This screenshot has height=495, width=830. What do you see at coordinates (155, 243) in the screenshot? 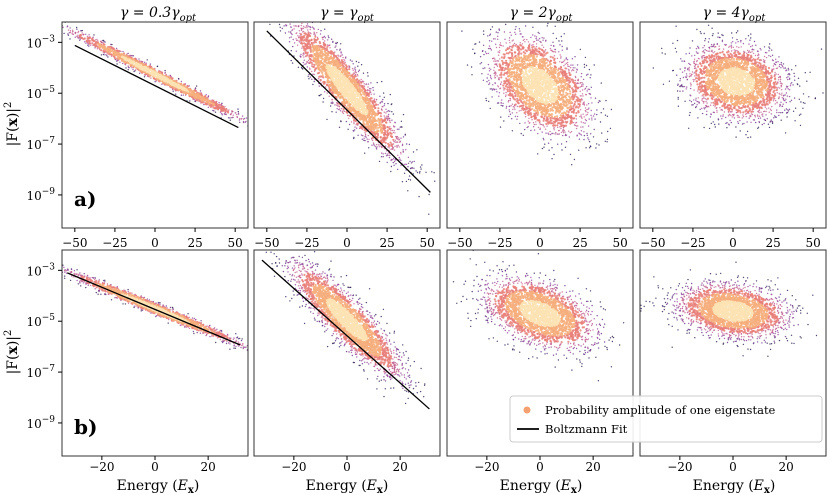
I see `x-tick-label: 0` at bounding box center [155, 243].